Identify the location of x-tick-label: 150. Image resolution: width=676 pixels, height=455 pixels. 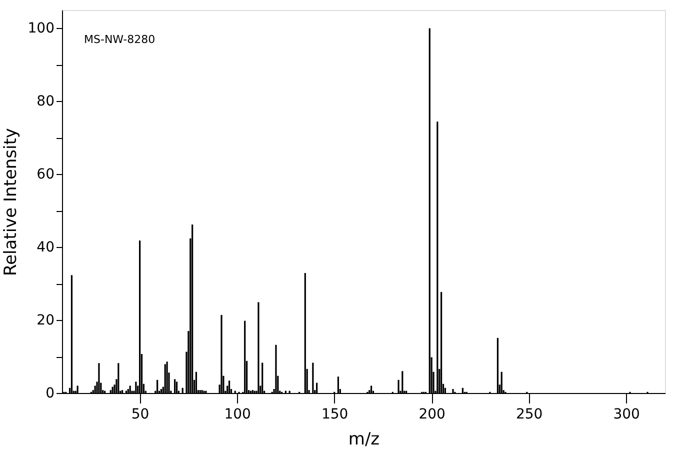
(334, 414).